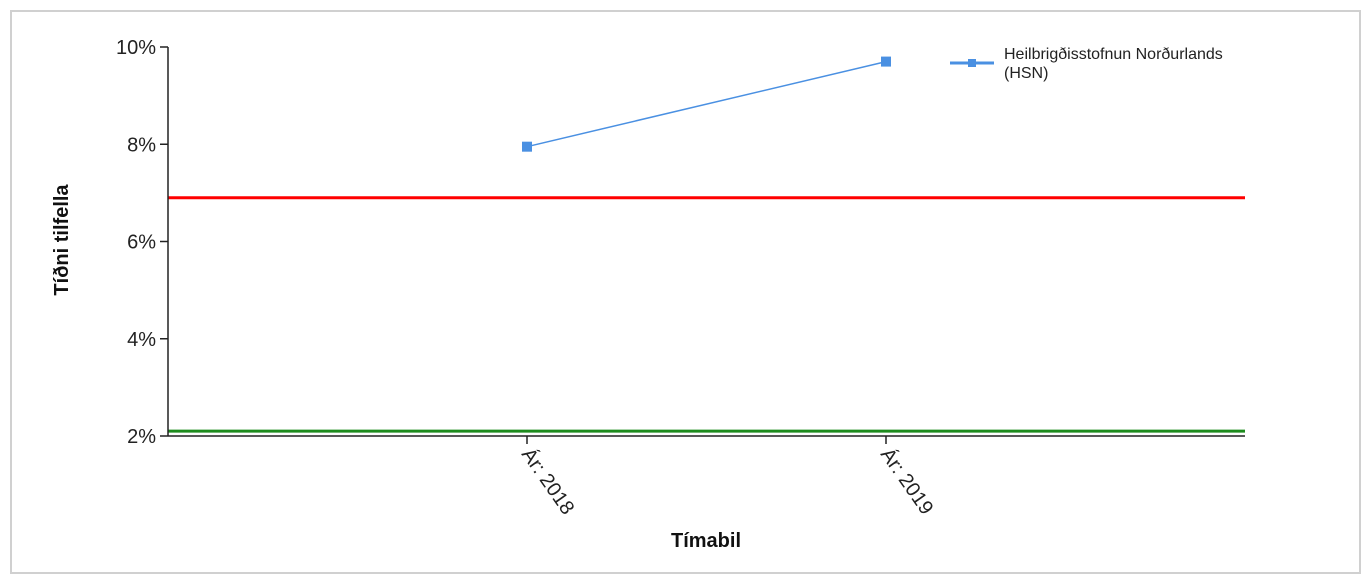 Image resolution: width=1371 pixels, height=584 pixels. Describe the element at coordinates (1113, 64) in the screenshot. I see `legend-label: Heilbrigðisstofnun Norðurlands (HSN)` at that location.